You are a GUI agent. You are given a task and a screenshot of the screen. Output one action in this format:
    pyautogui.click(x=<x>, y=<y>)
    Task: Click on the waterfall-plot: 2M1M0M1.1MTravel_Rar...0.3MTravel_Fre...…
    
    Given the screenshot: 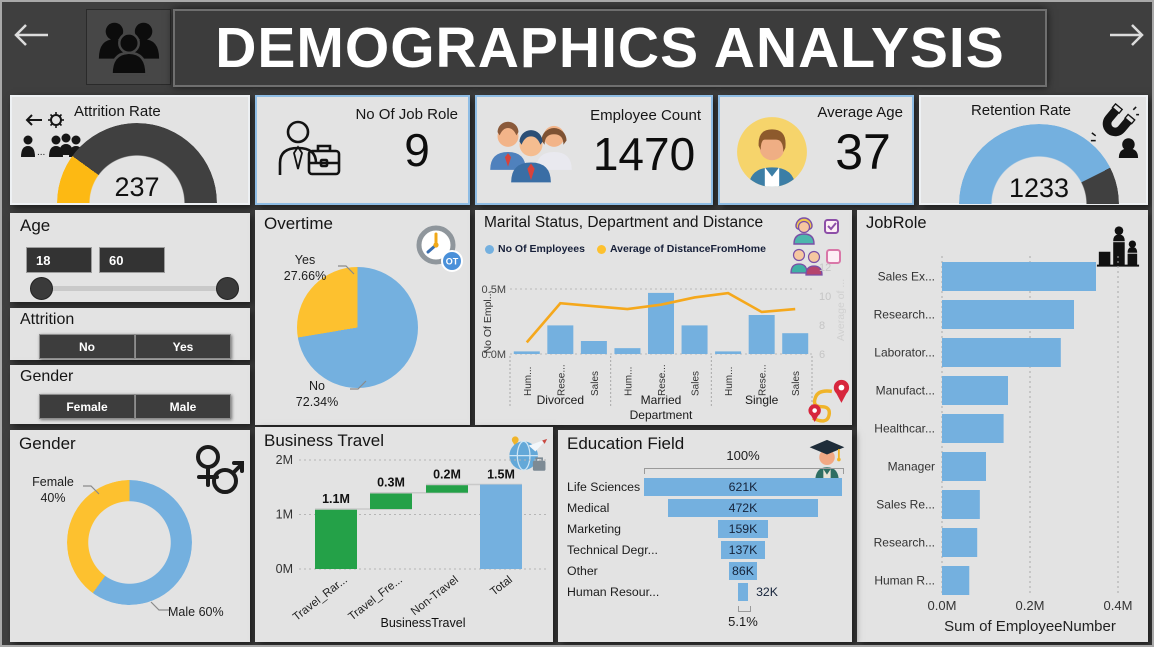 What is the action you would take?
    pyautogui.click(x=404, y=534)
    